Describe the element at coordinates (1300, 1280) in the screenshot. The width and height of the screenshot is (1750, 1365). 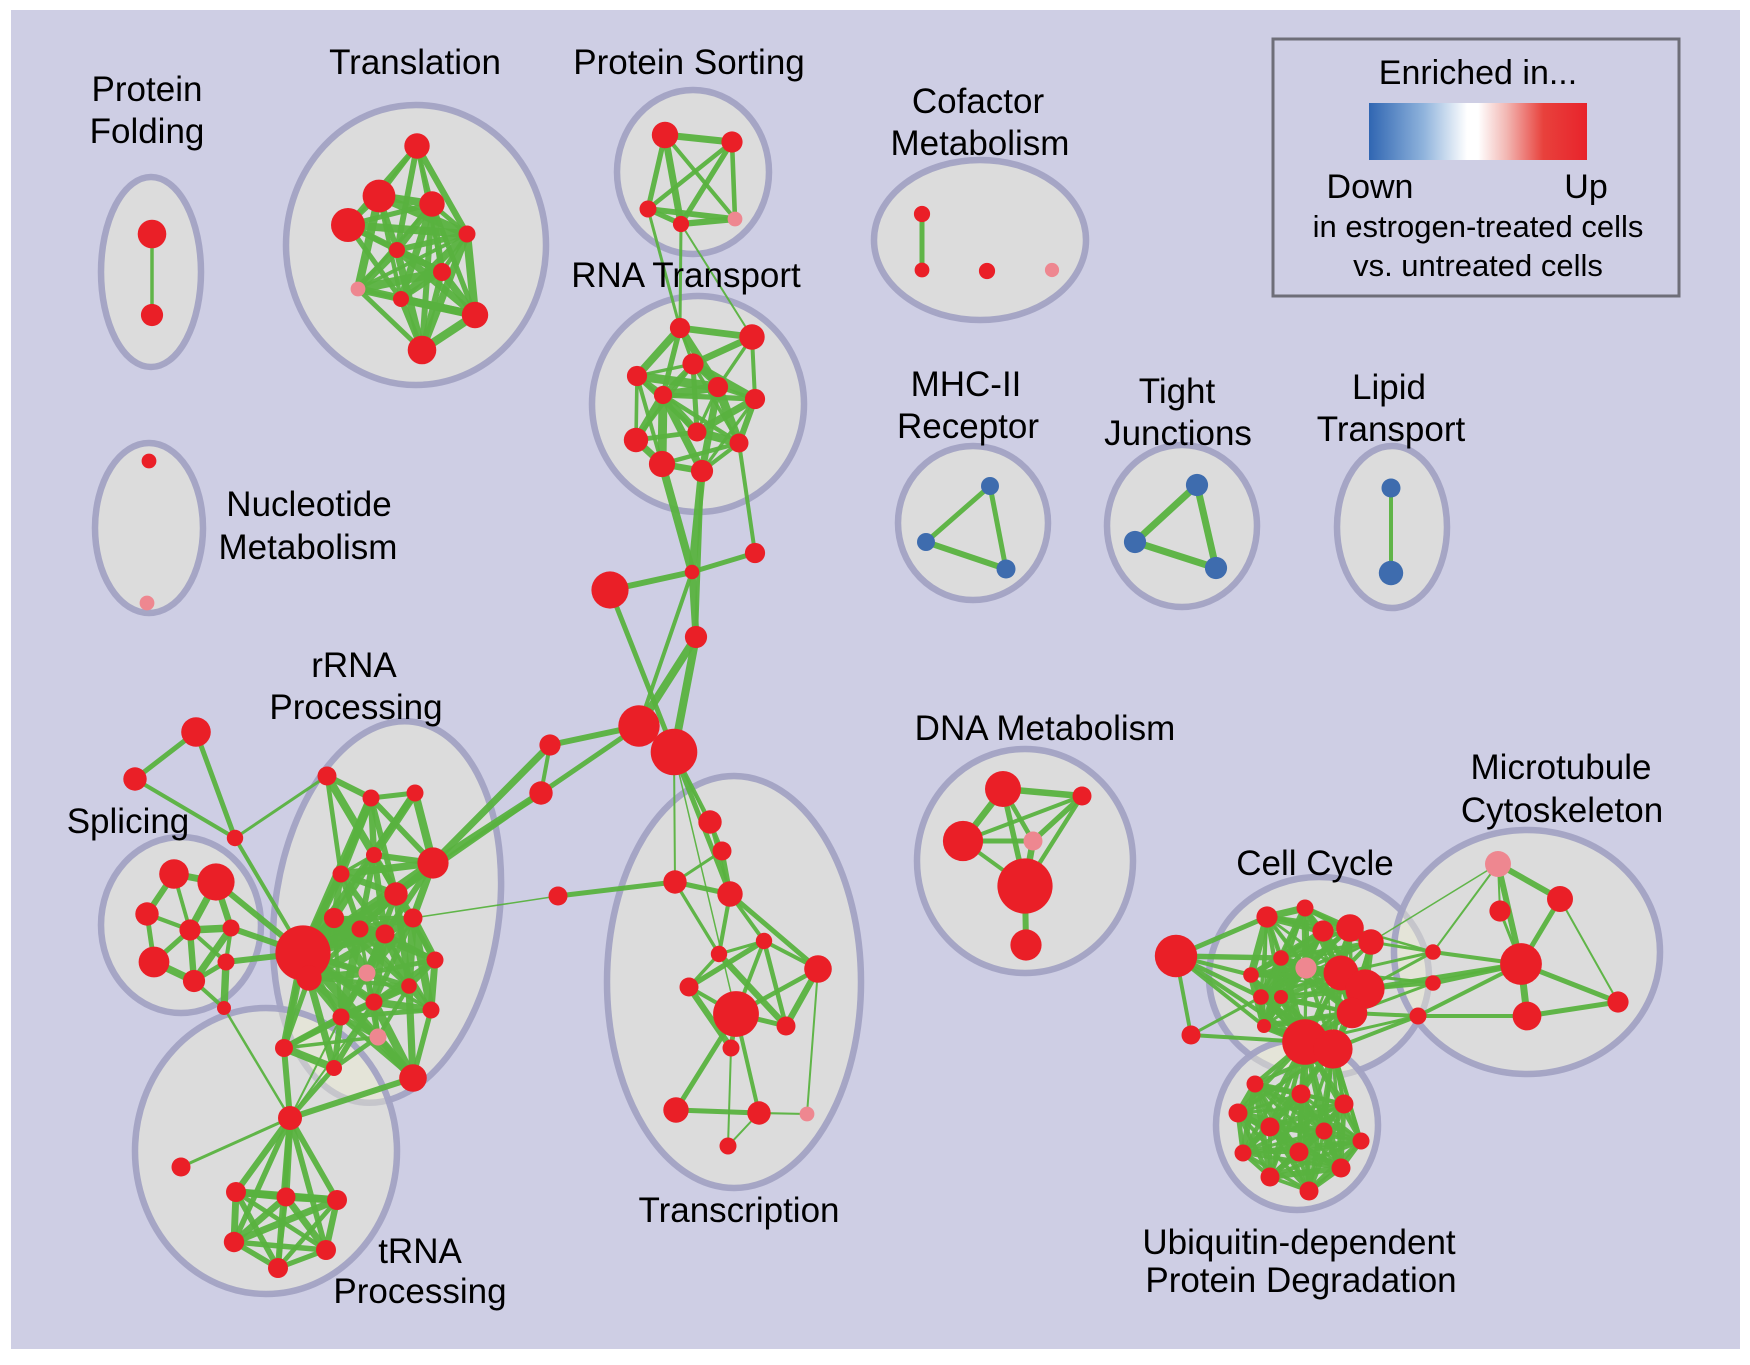
I see `svg-text: Protein Degradation` at that location.